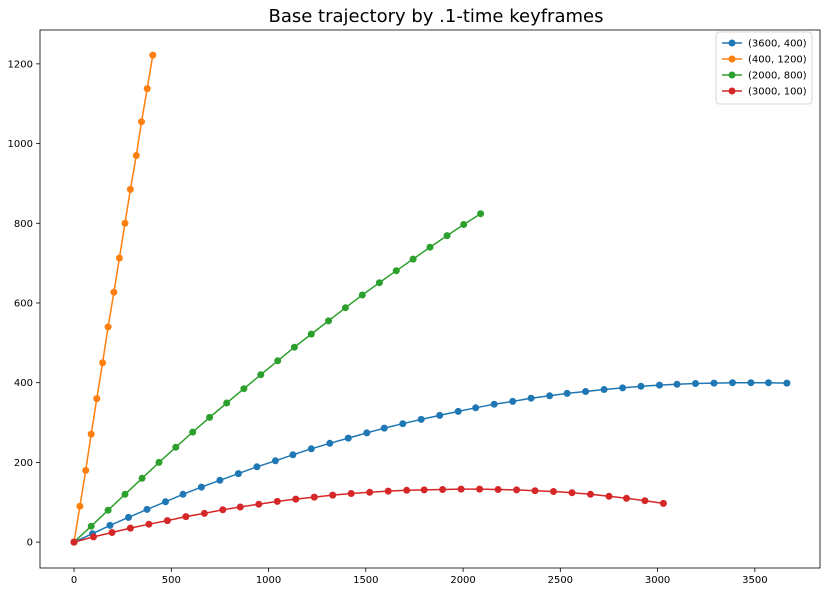 This screenshot has width=828, height=594. I want to click on x-tick-label: 0, so click(74, 580).